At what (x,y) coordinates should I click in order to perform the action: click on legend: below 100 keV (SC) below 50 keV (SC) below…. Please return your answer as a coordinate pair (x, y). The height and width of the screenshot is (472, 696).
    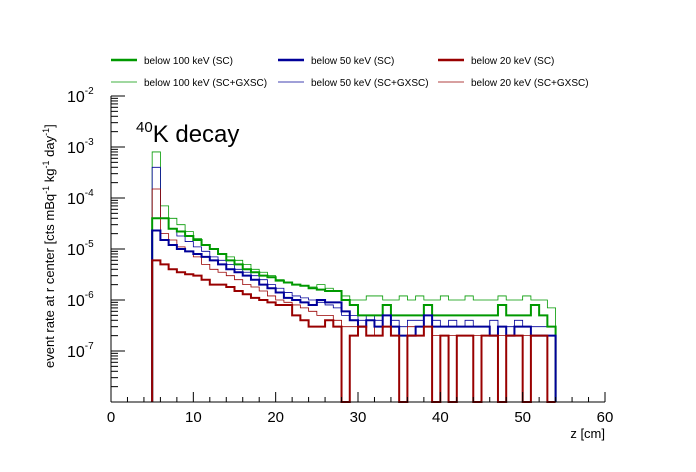
    Looking at the image, I should click on (350, 72).